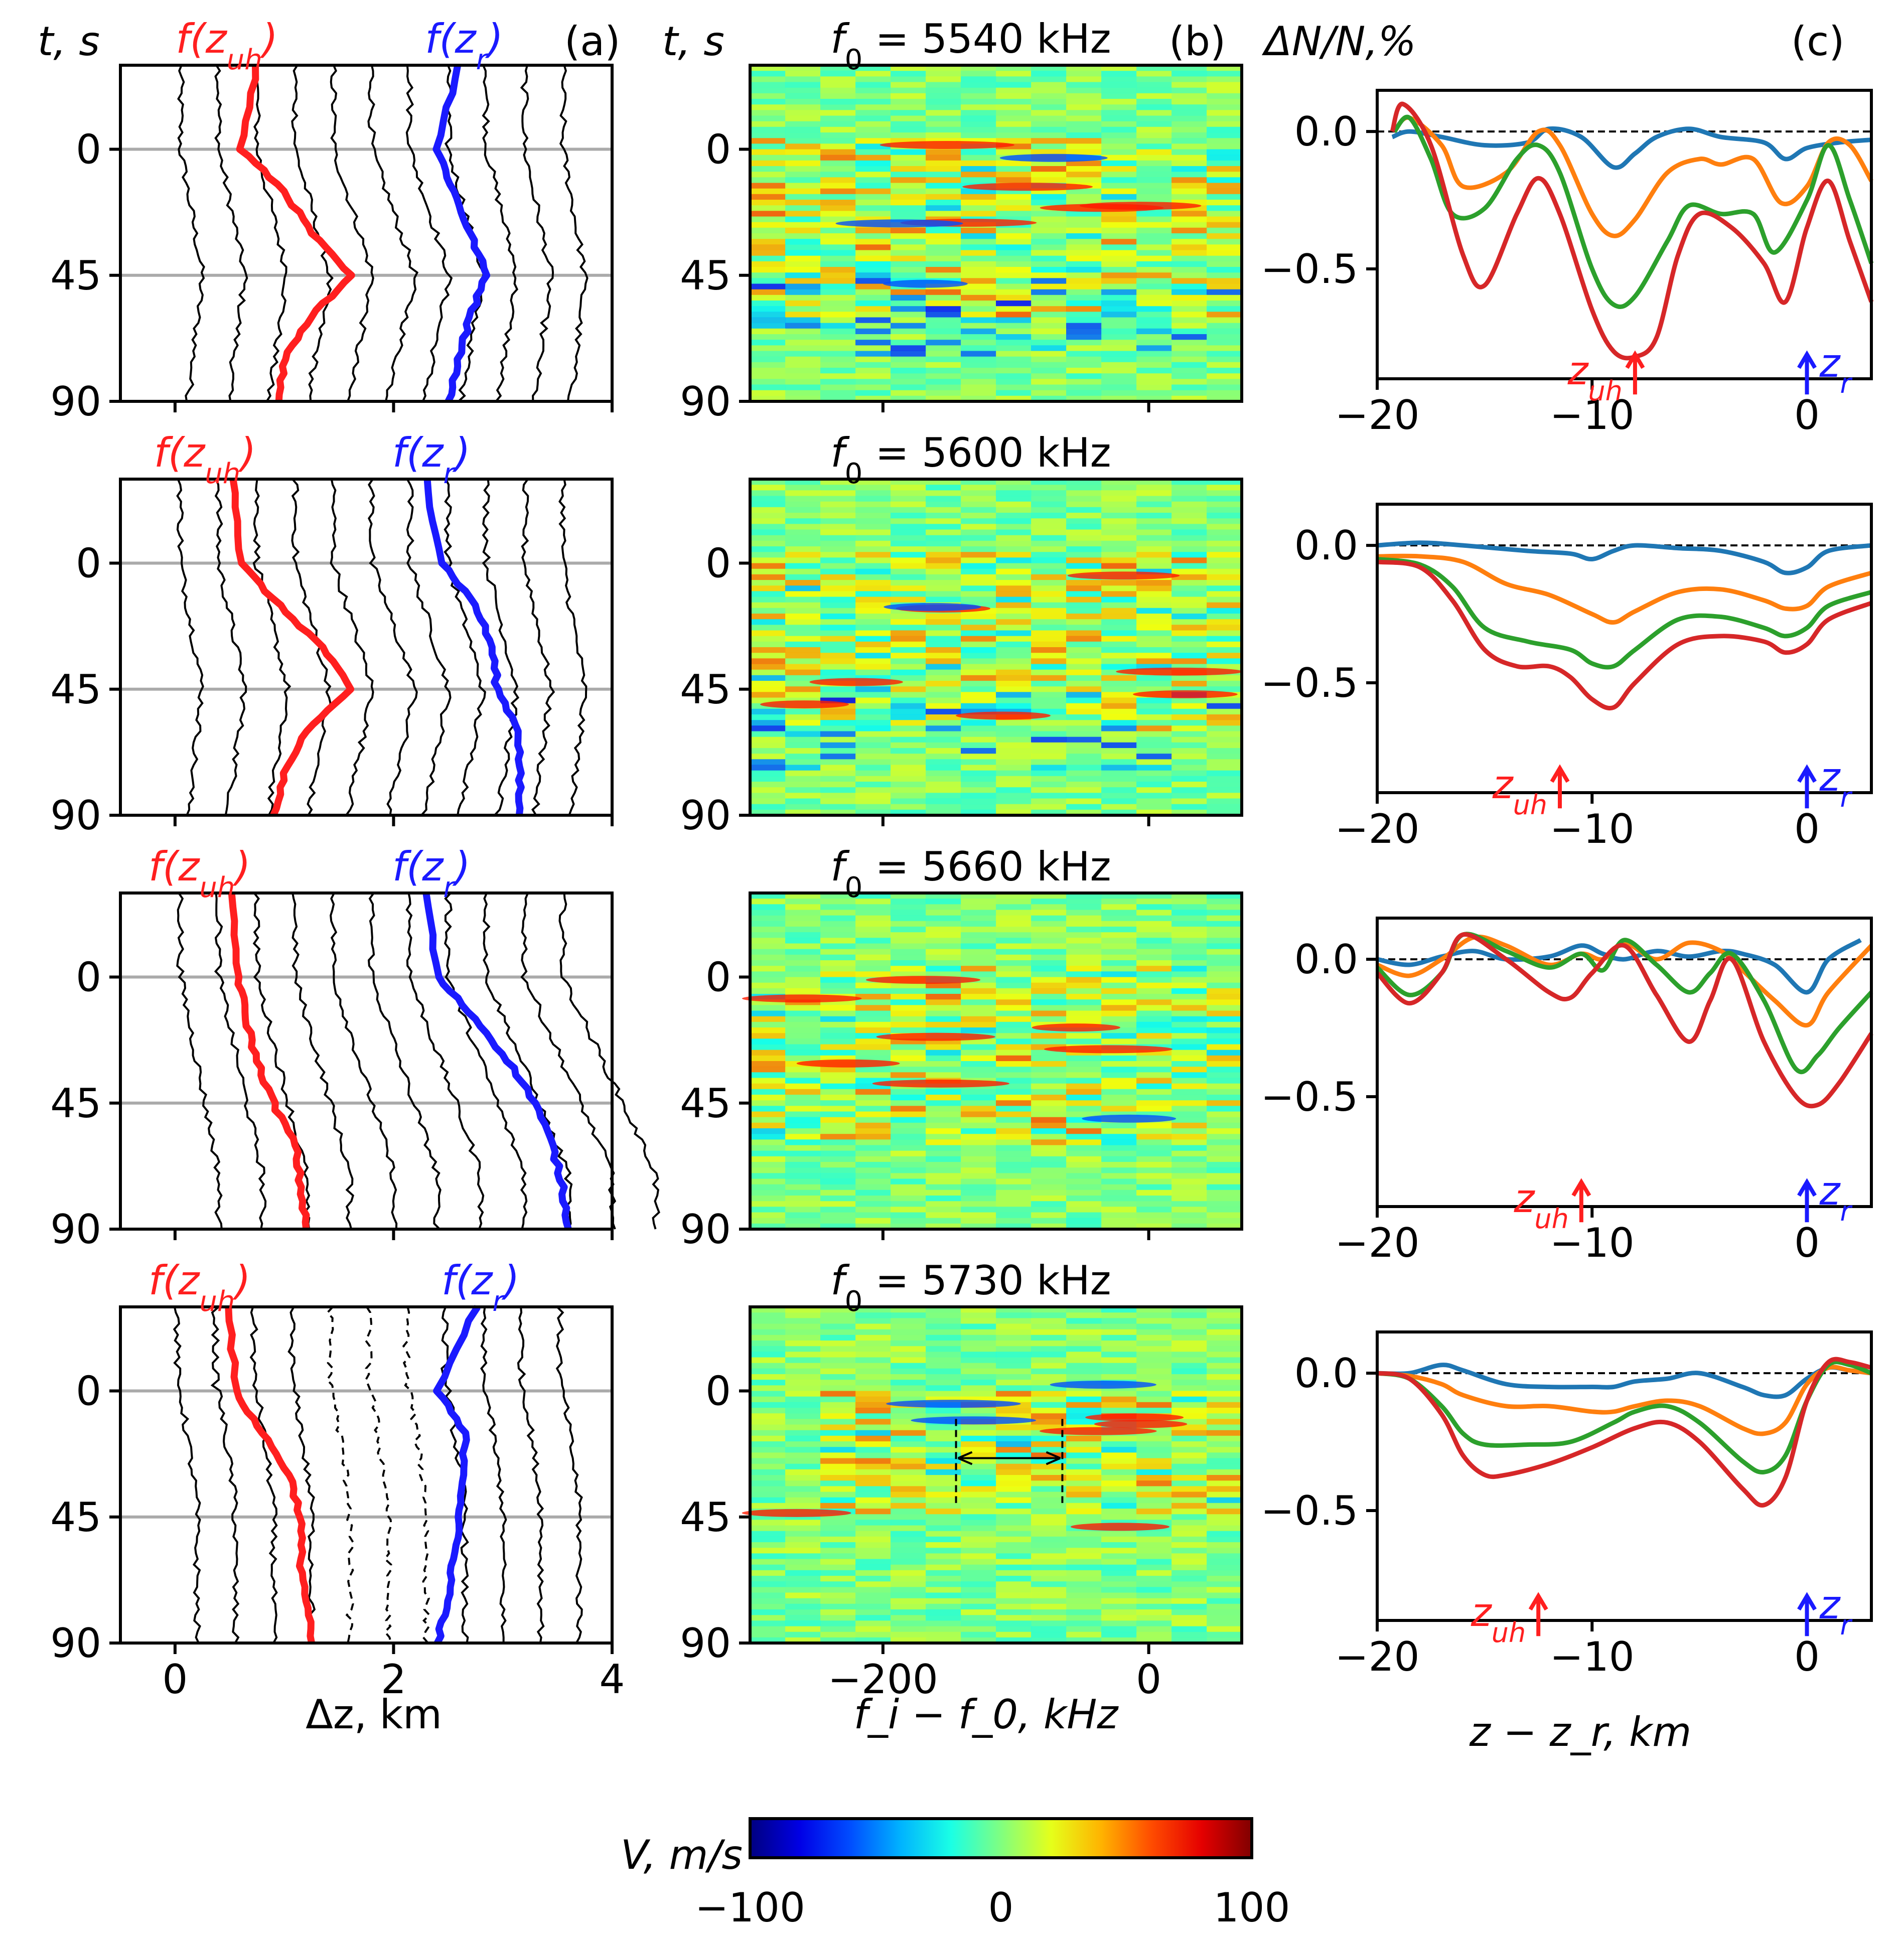 The width and height of the screenshot is (1904, 1935). I want to click on heatmap-streak, so click(1123, 576).